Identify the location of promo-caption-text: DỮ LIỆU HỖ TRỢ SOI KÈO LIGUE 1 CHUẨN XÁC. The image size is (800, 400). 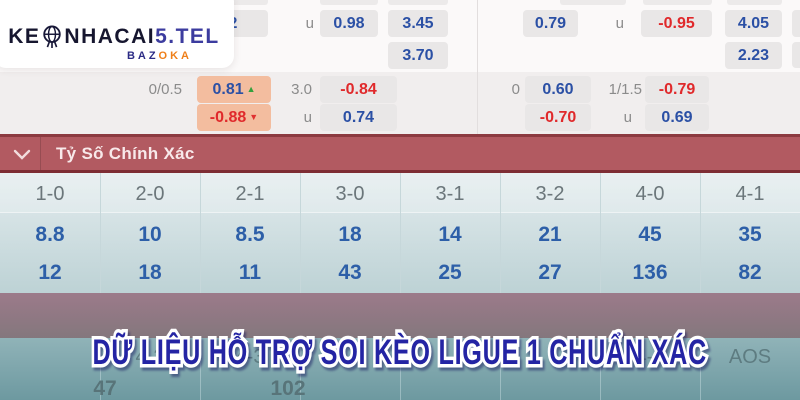
(400, 352).